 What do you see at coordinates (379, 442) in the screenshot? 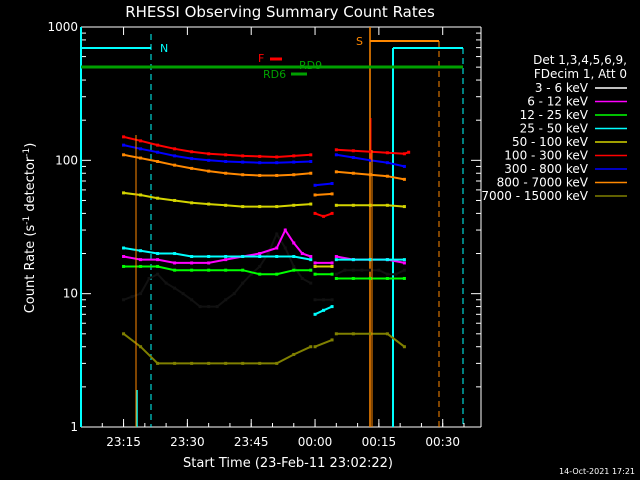
I see `x-tick-label: 00:15` at bounding box center [379, 442].